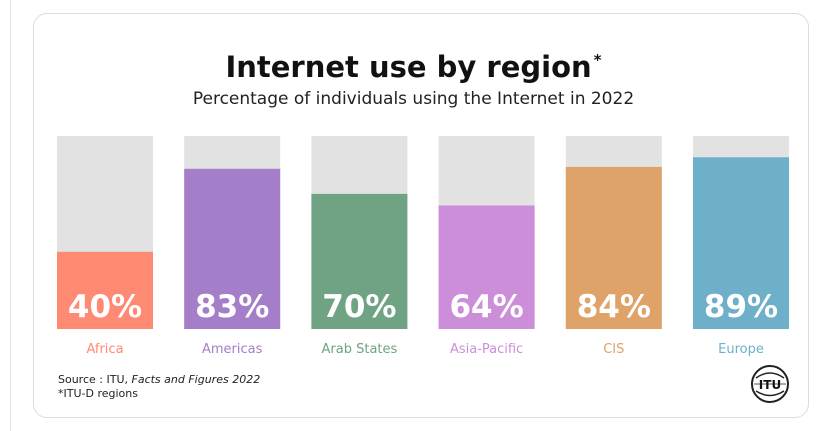  I want to click on left-divider, so click(10, 215).